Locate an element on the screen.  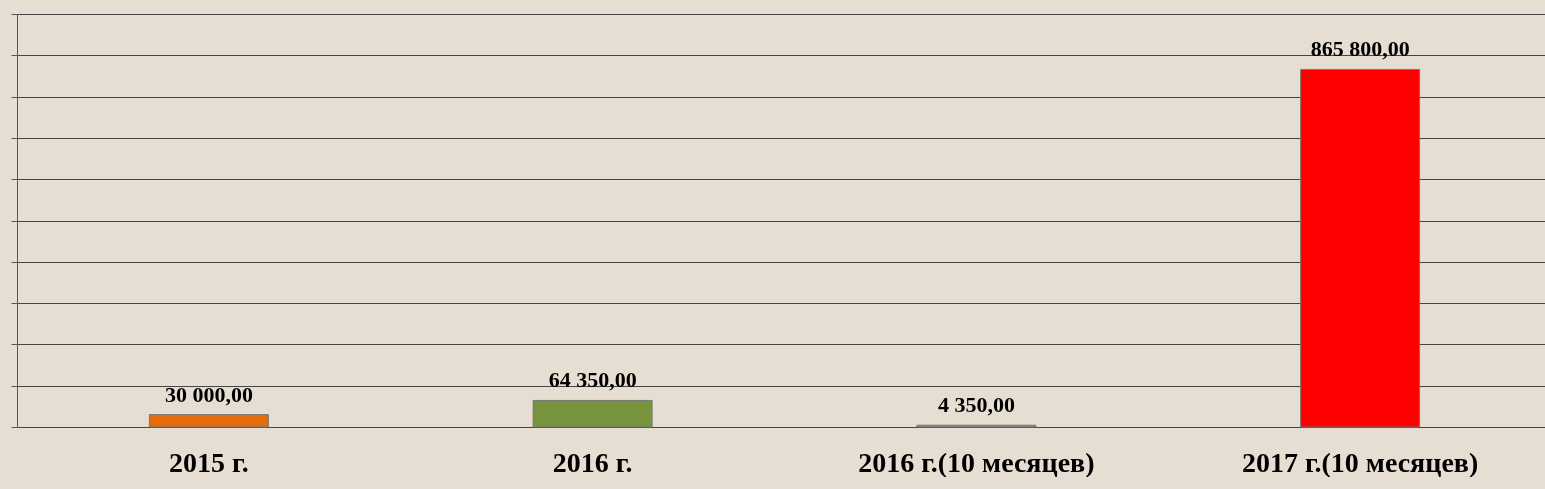
data-label: 4 350,00 is located at coordinates (976, 405).